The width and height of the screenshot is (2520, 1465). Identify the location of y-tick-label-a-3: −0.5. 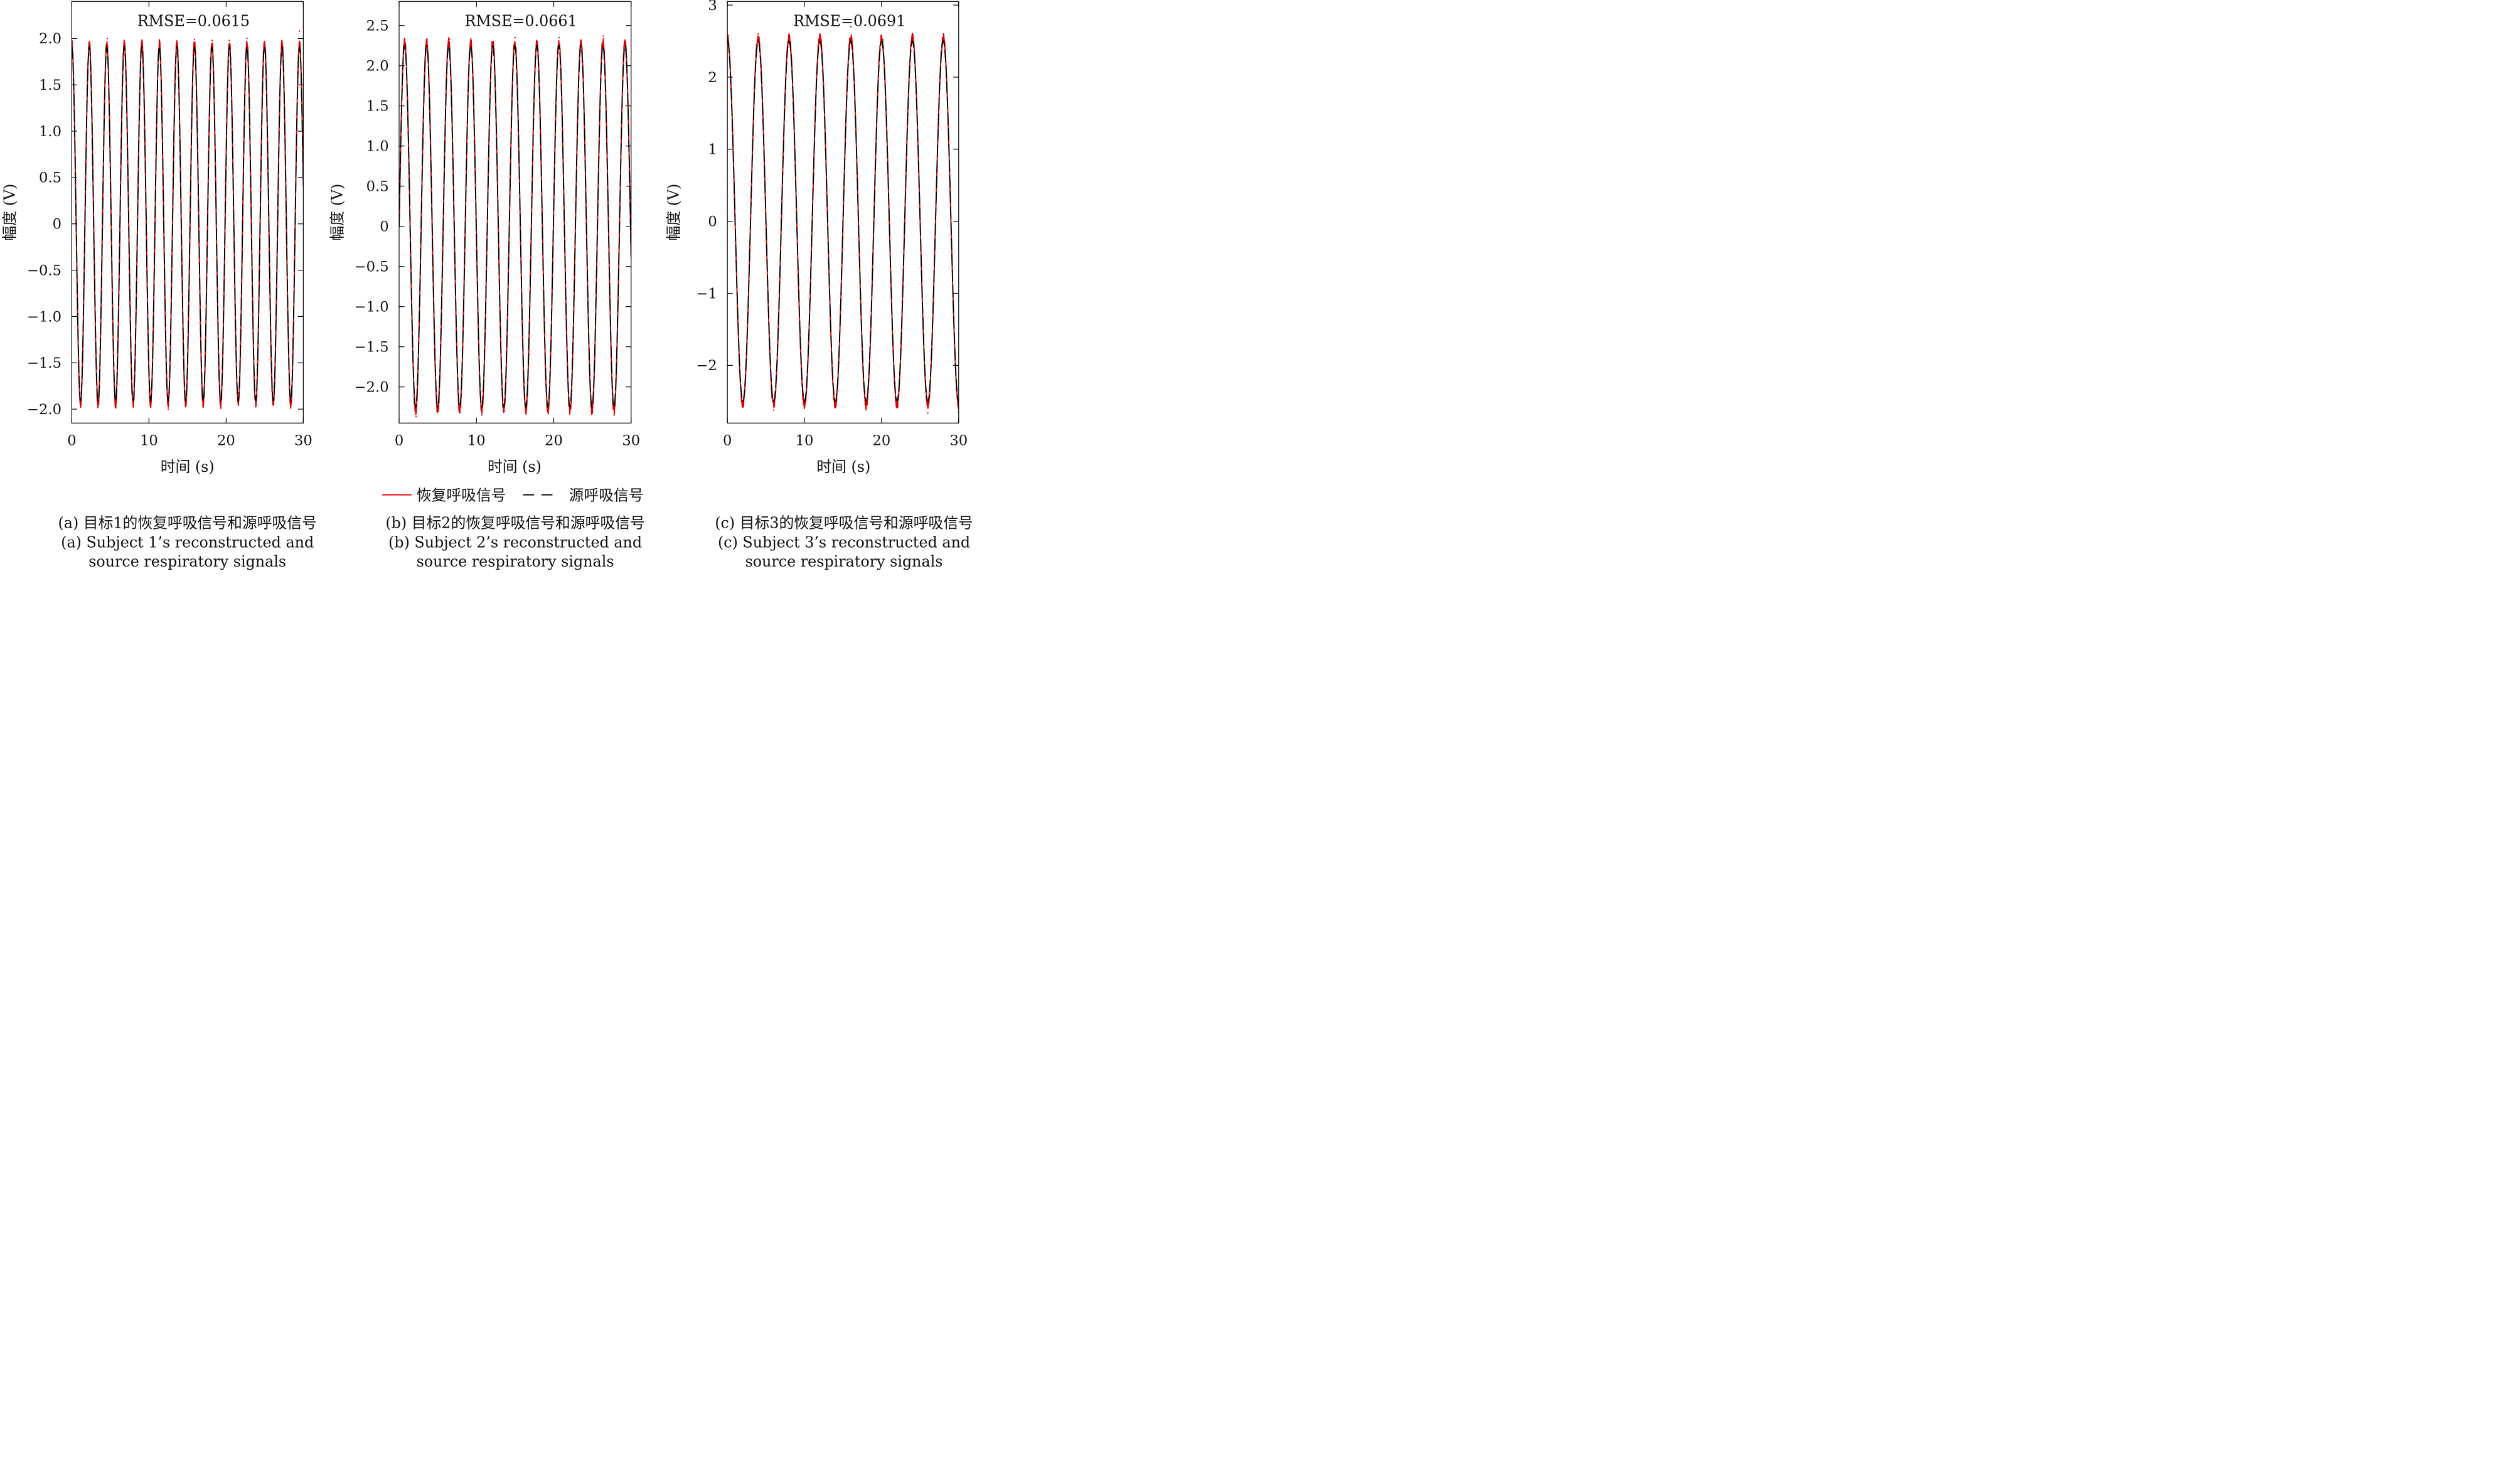
(44, 270).